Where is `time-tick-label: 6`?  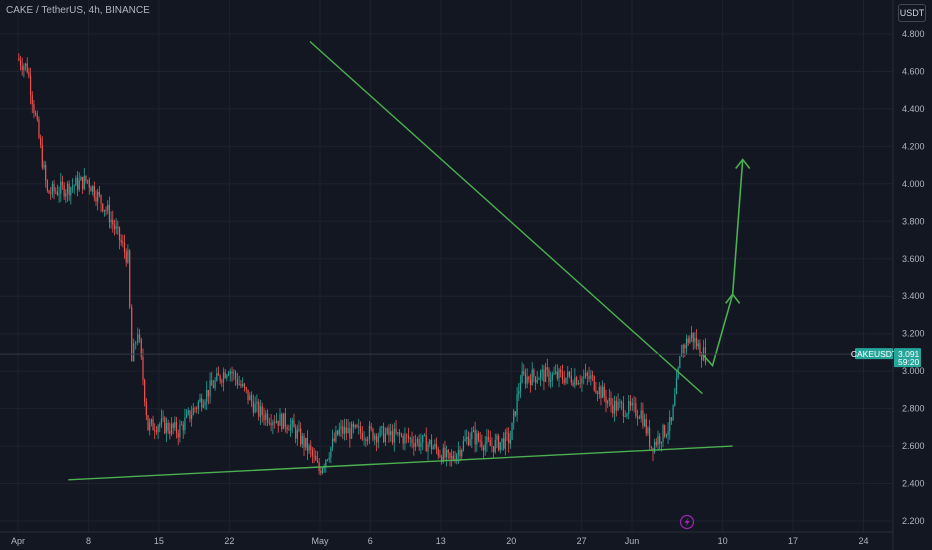 time-tick-label: 6 is located at coordinates (370, 541).